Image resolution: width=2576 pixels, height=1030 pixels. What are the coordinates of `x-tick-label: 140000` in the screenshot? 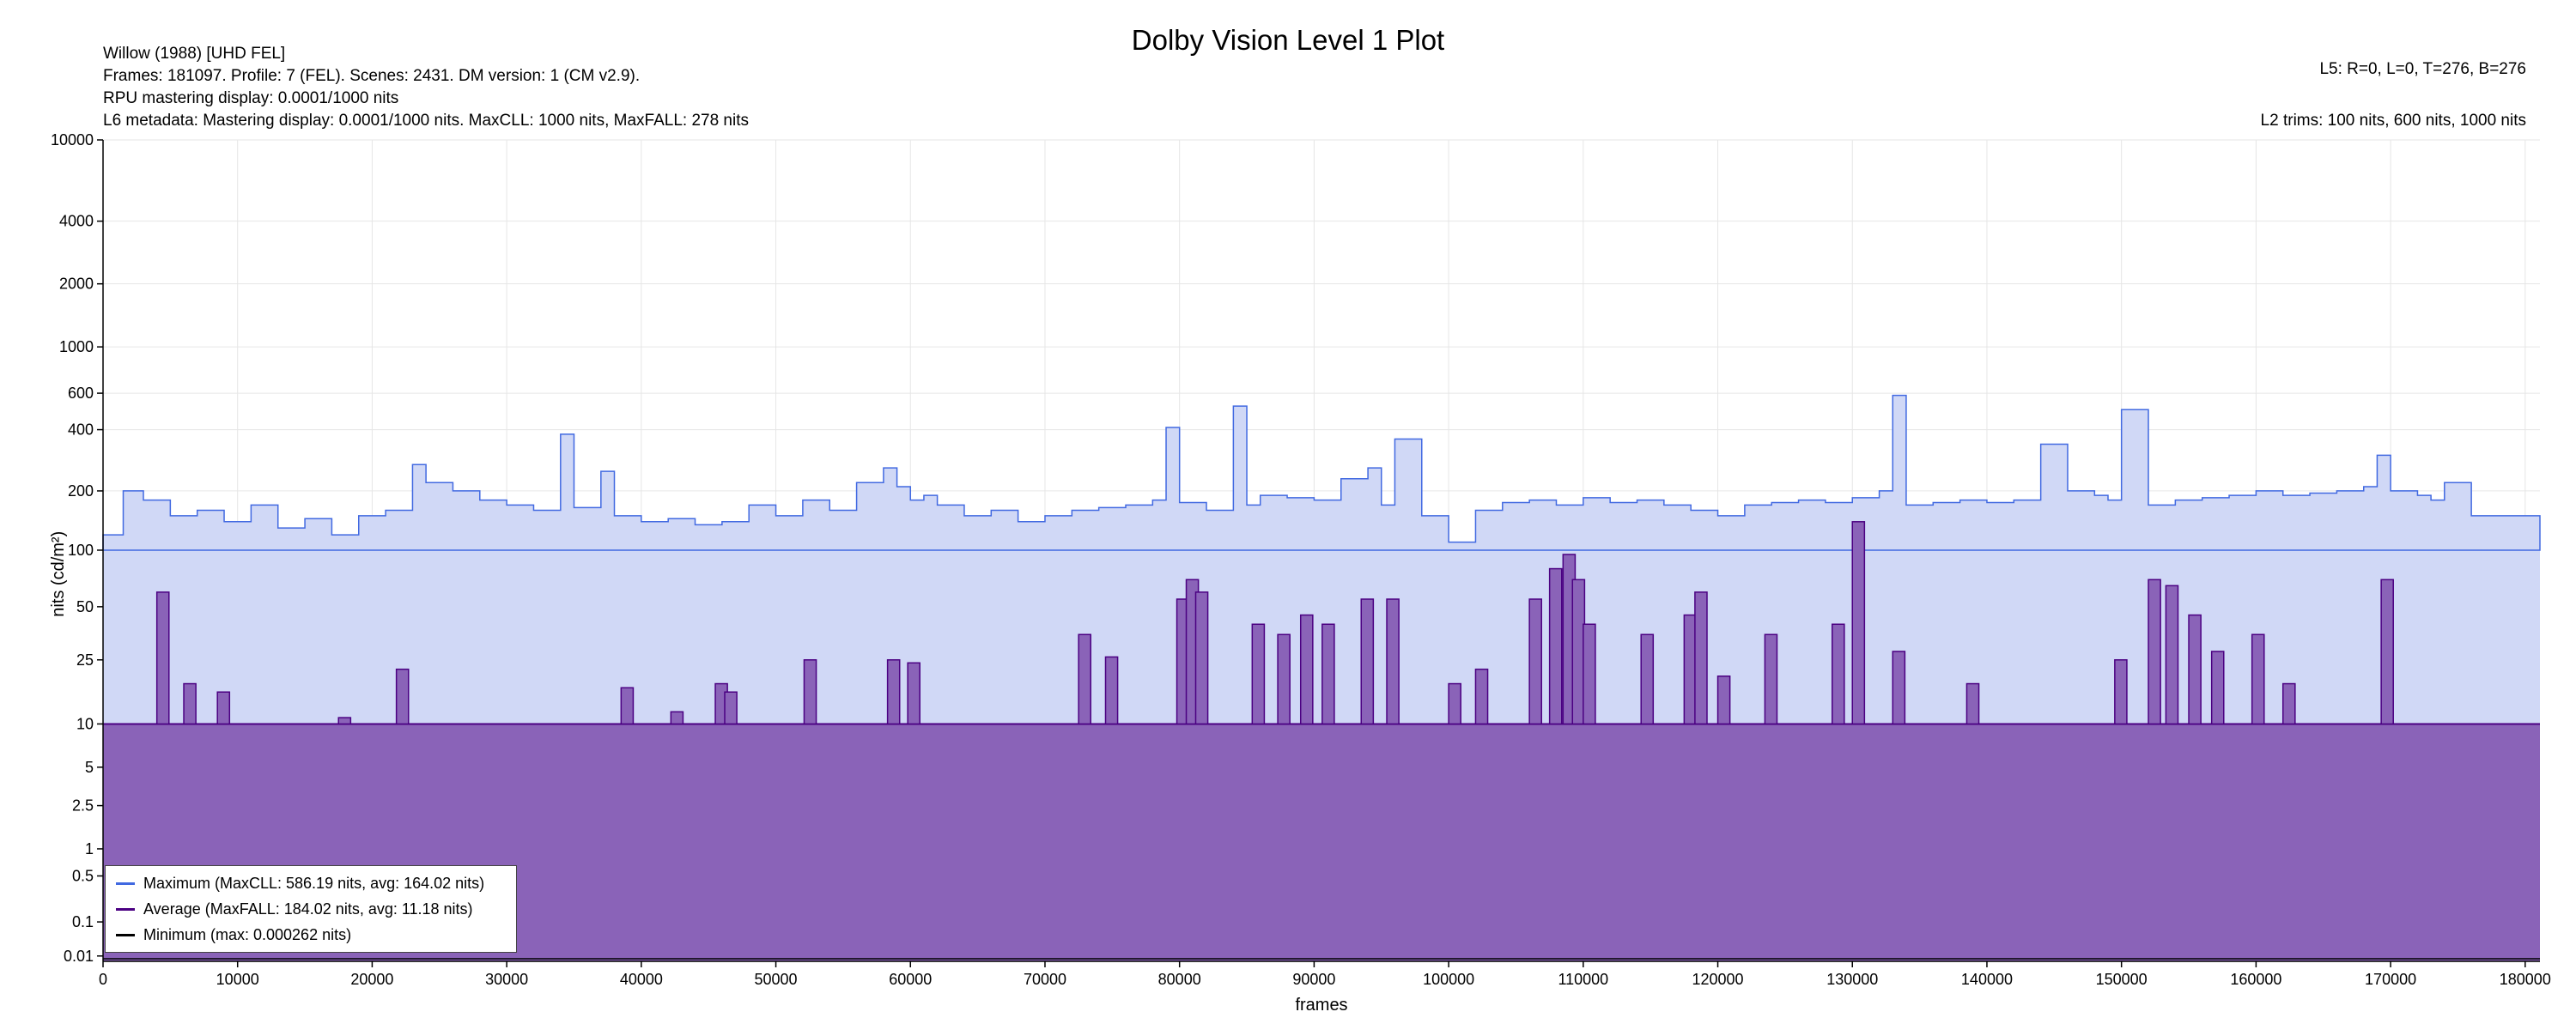 It's located at (1987, 979).